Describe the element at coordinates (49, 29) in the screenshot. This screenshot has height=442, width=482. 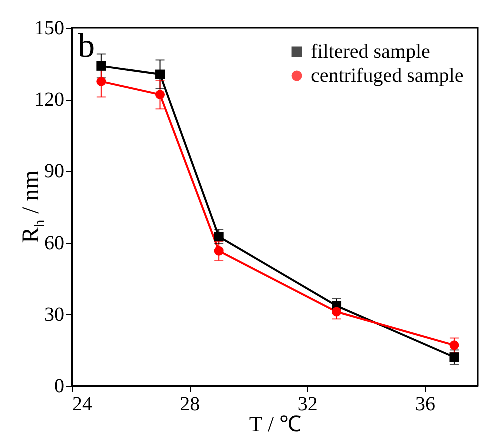
I see `y-tick-label: 150` at that location.